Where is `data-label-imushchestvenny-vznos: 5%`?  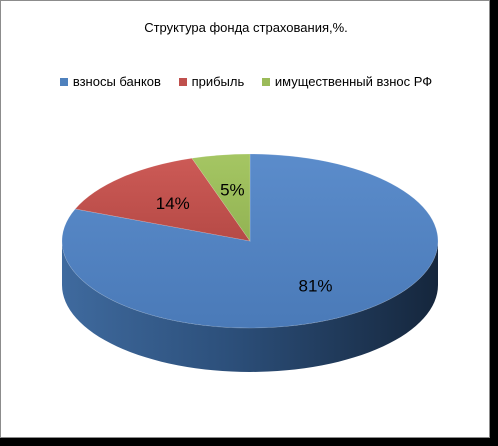 data-label-imushchestvenny-vznos: 5% is located at coordinates (232, 189).